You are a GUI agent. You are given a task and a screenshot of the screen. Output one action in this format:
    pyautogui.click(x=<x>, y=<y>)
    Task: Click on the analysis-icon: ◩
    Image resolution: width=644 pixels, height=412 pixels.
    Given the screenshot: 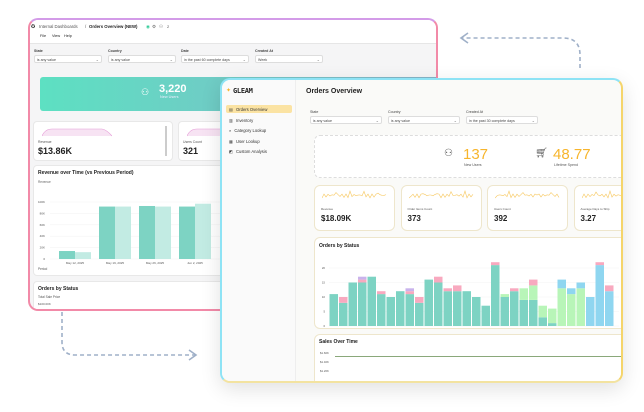 What is the action you would take?
    pyautogui.click(x=231, y=152)
    